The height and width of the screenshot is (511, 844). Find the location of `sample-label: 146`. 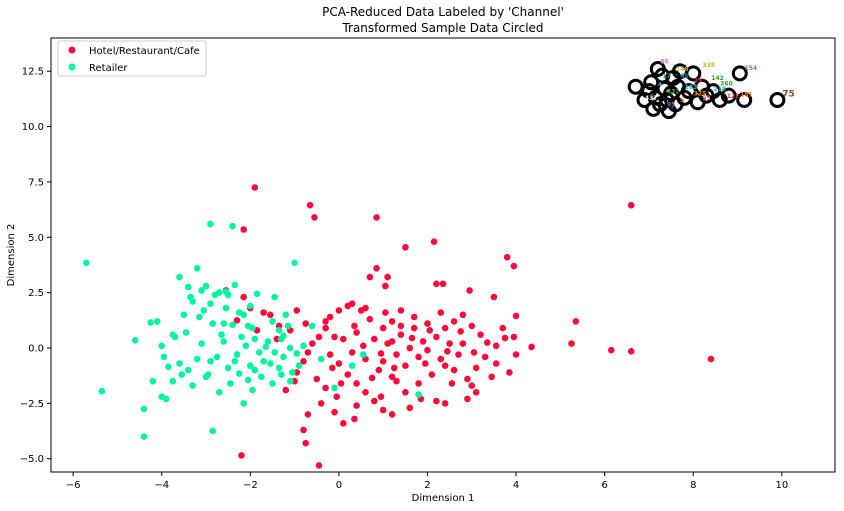

sample-label: 146 is located at coordinates (682, 69).